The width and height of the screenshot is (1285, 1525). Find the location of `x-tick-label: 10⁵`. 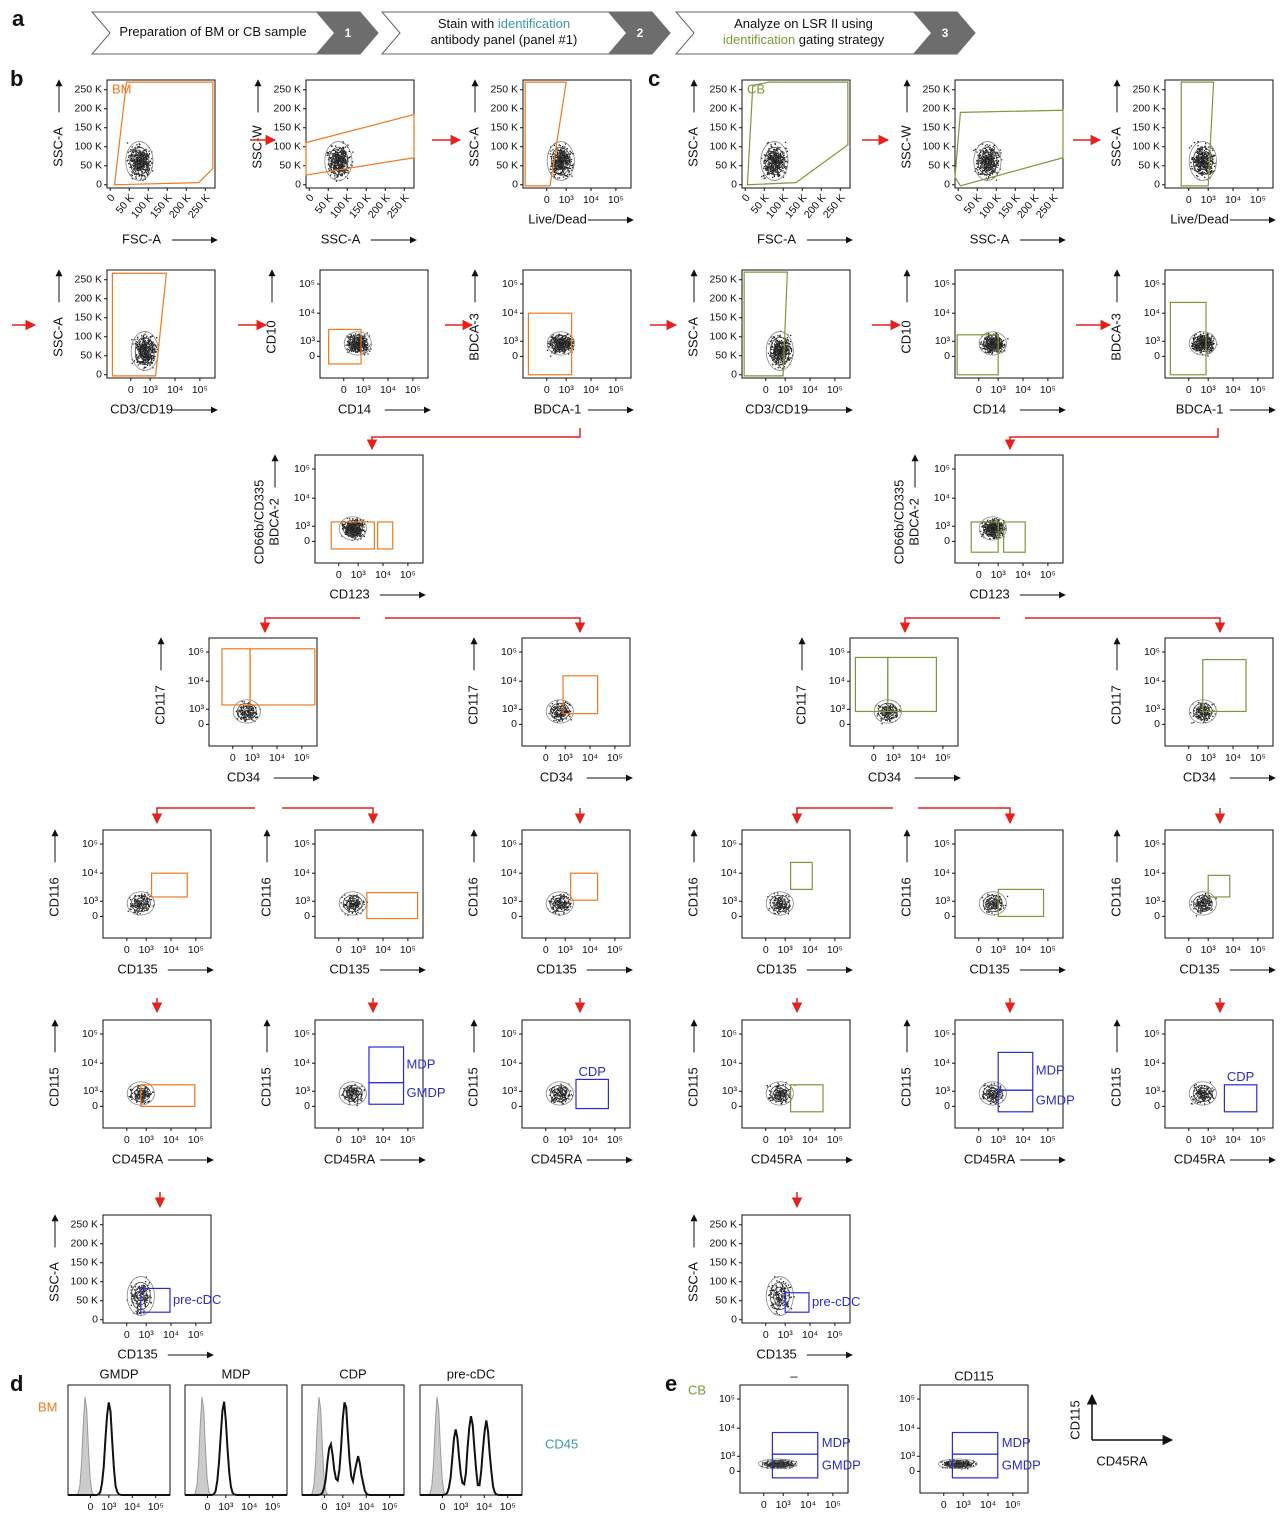

x-tick-label: 10⁵ is located at coordinates (196, 1335).